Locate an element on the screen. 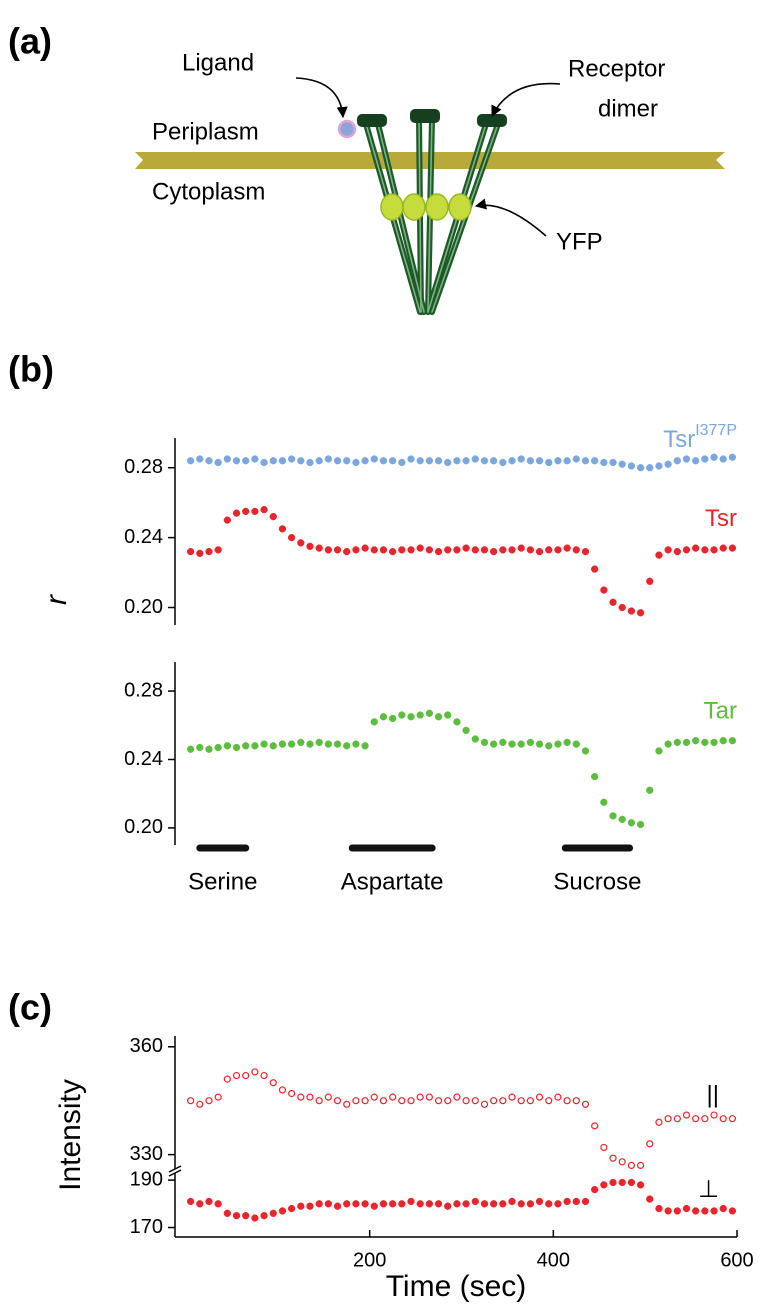  receptor-heads is located at coordinates (432, 118).